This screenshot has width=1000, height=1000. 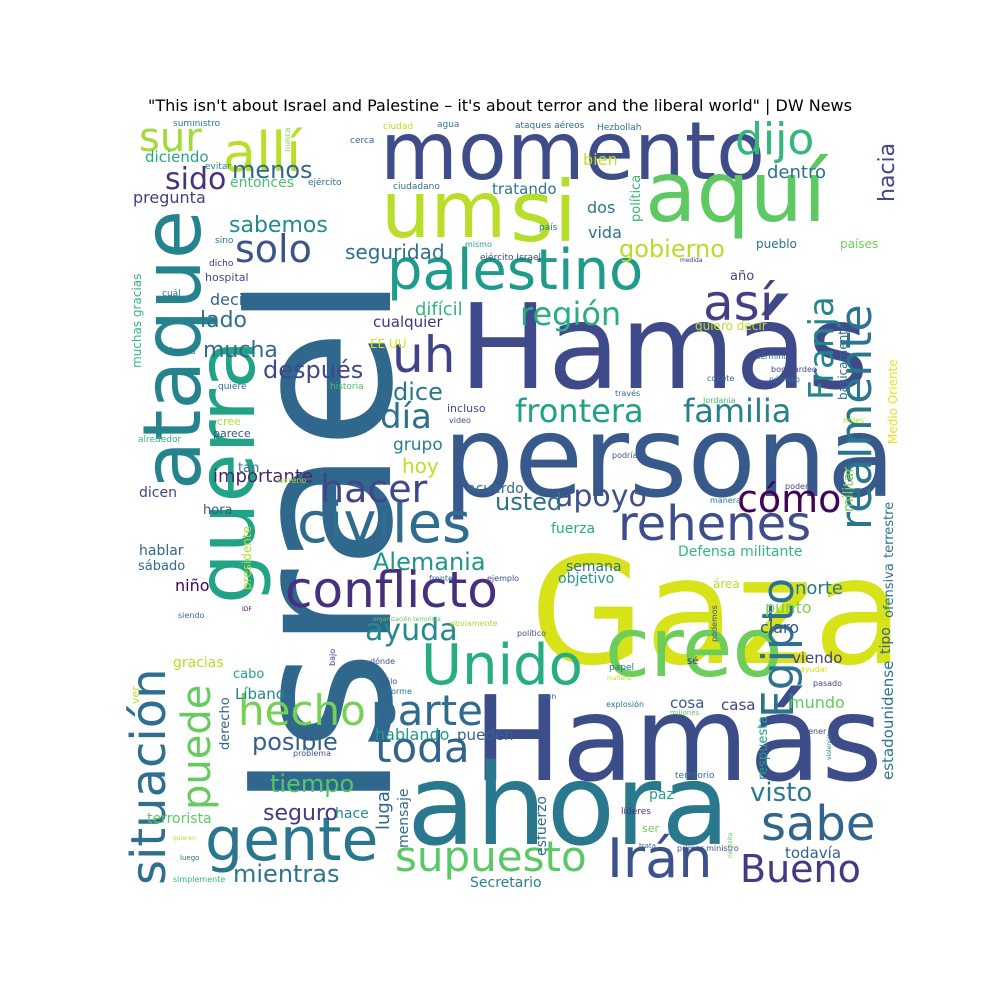 What do you see at coordinates (407, 619) in the screenshot?
I see `word-organizacion-terrorista: organización terrorista` at bounding box center [407, 619].